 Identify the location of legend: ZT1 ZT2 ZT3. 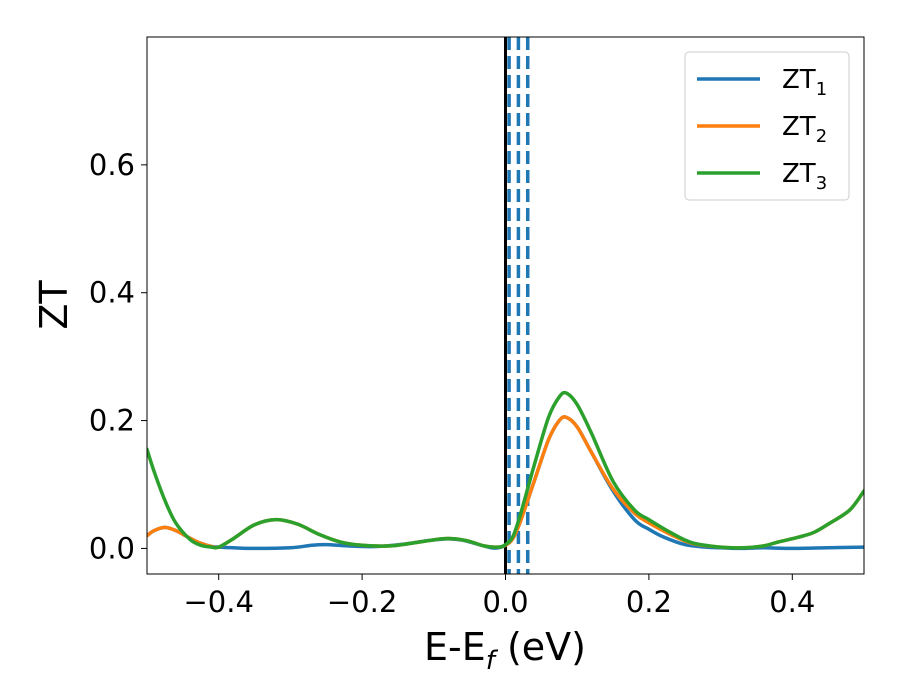
(767, 126).